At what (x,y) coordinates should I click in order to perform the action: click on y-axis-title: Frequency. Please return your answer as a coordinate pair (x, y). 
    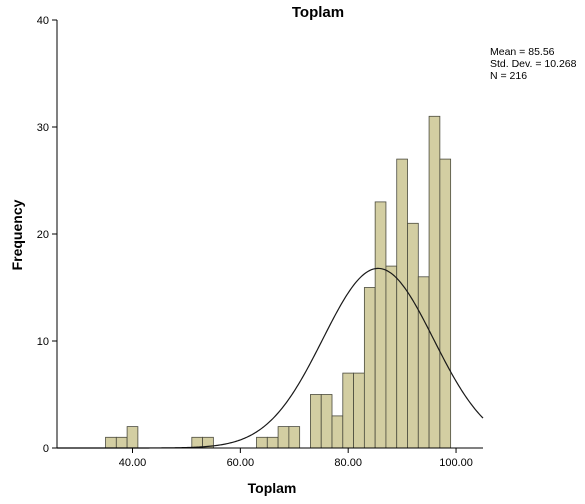
    Looking at the image, I should click on (17, 234).